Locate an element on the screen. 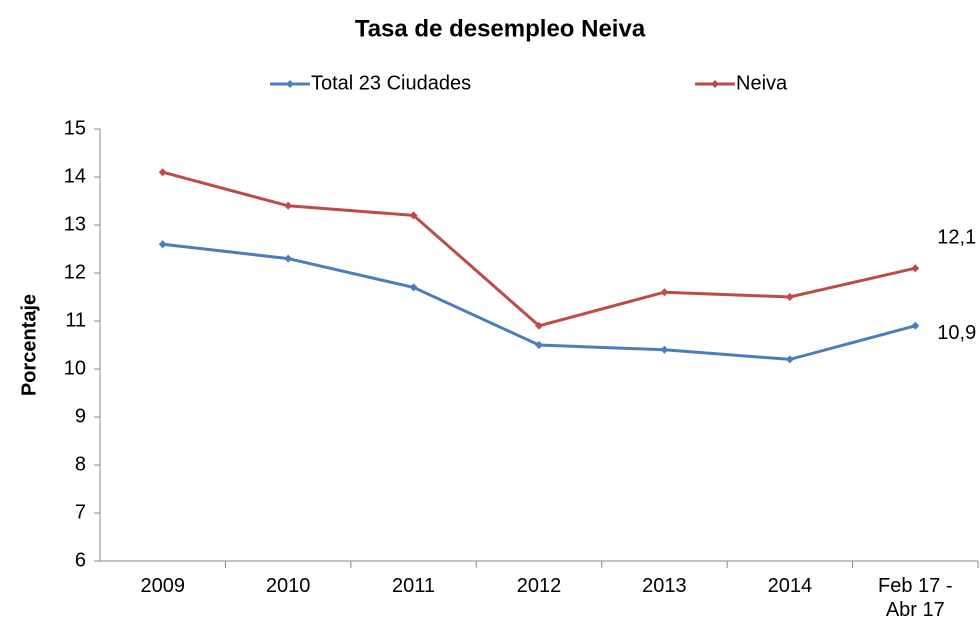 The height and width of the screenshot is (635, 980). x-tick-label: 2012 is located at coordinates (539, 586).